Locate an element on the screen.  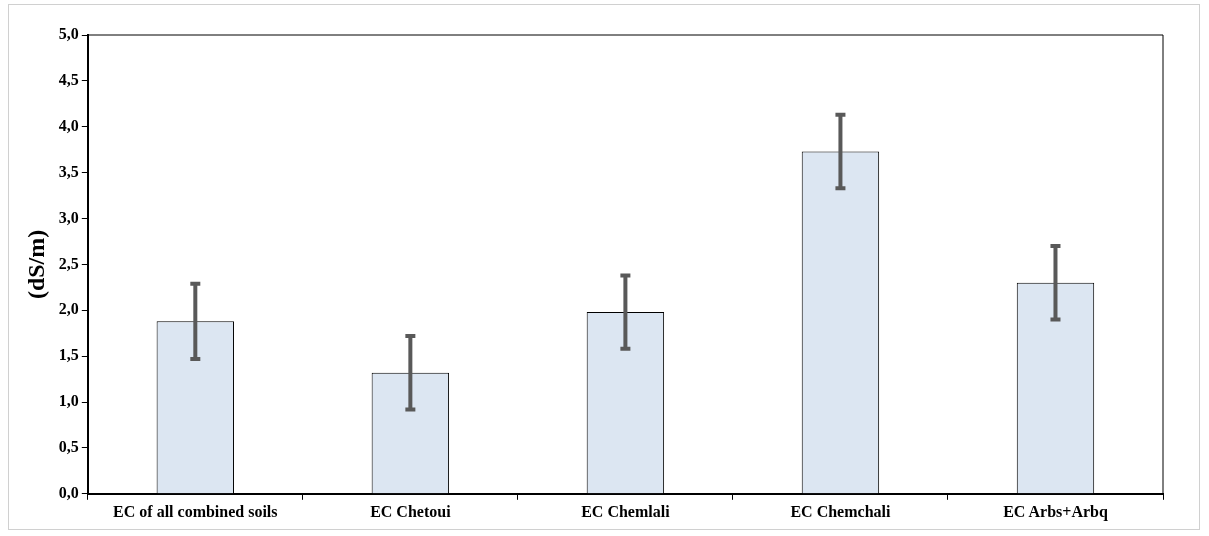
x-tick-label: EC Chemlali is located at coordinates (626, 511).